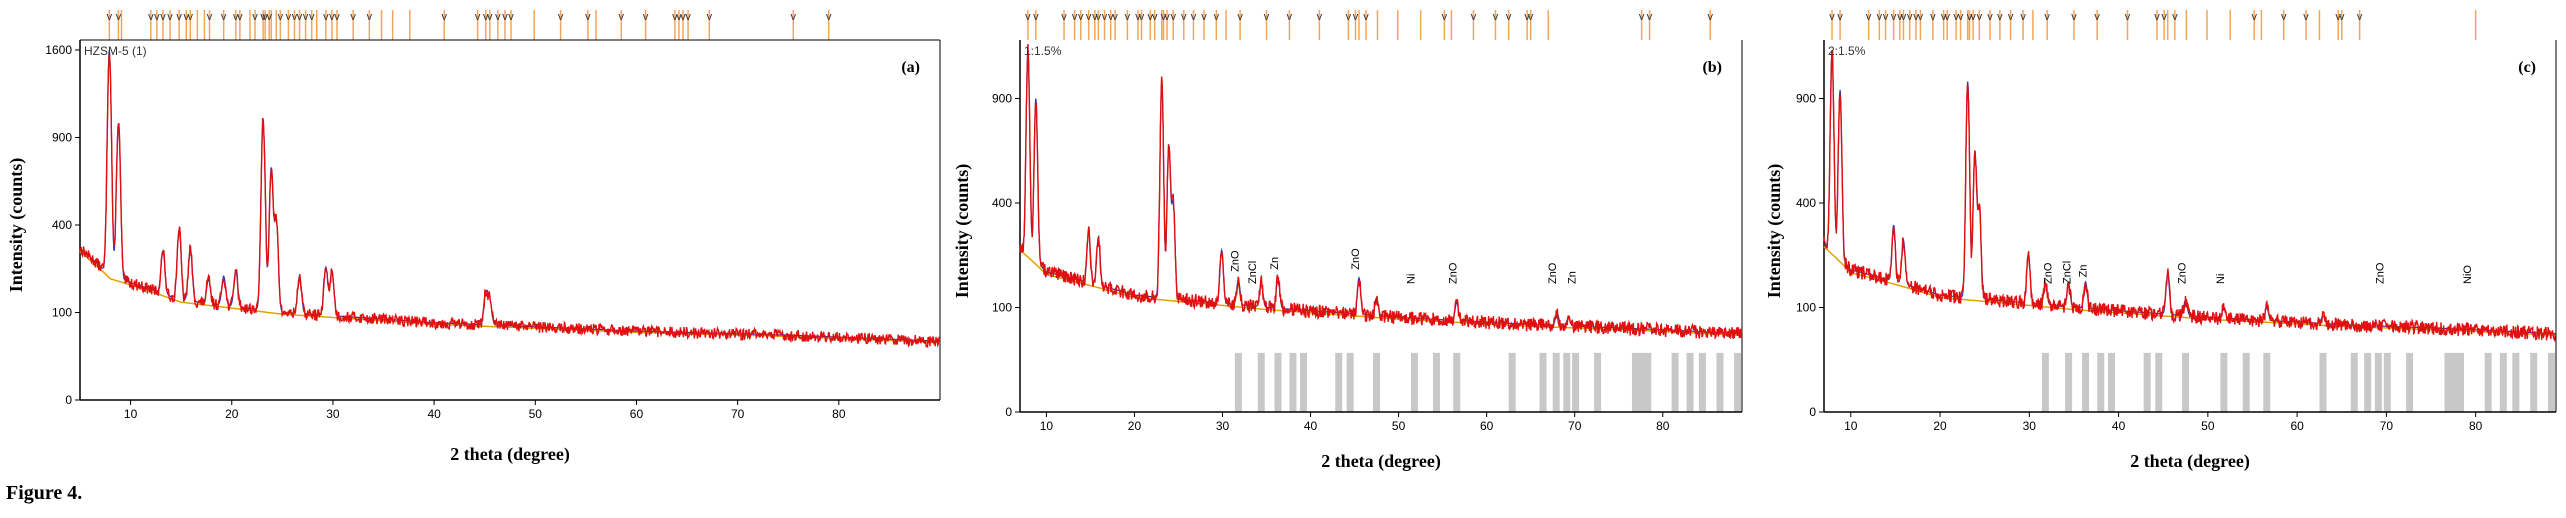 The width and height of the screenshot is (2566, 518). What do you see at coordinates (2527, 67) in the screenshot?
I see `panel-label: (c)` at bounding box center [2527, 67].